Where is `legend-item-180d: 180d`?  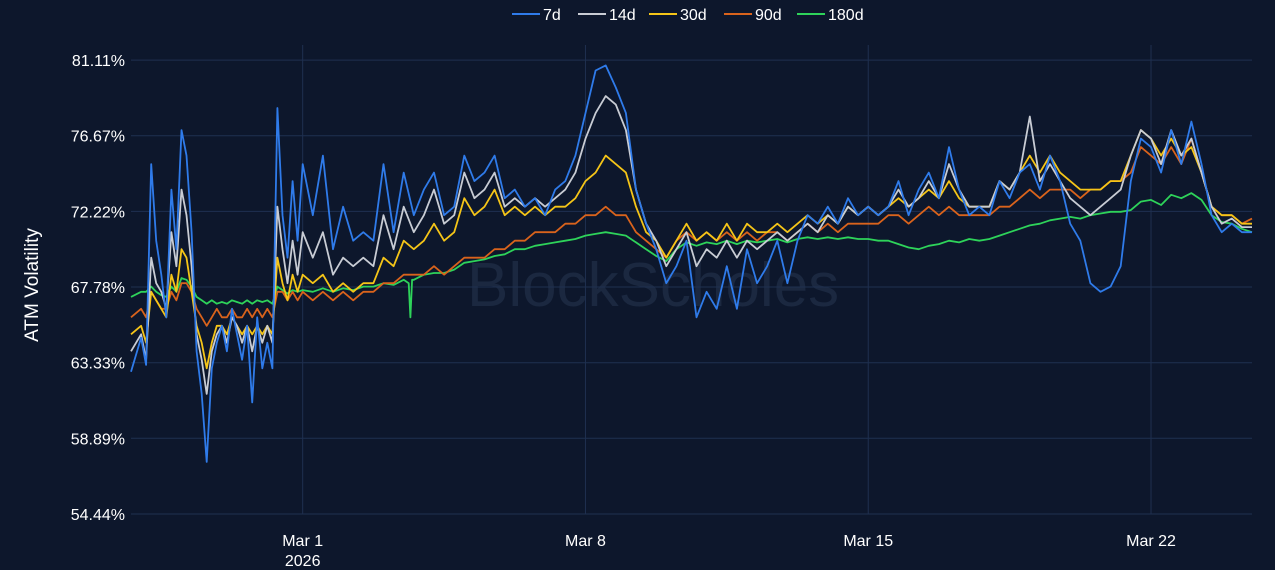
legend-item-180d: 180d is located at coordinates (830, 15).